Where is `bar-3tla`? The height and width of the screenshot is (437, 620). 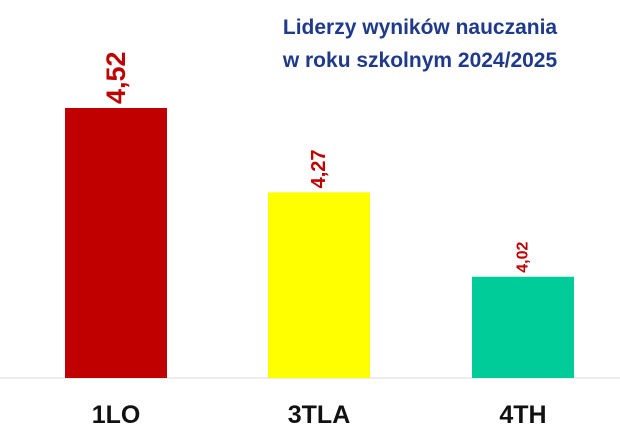
bar-3tla is located at coordinates (319, 285).